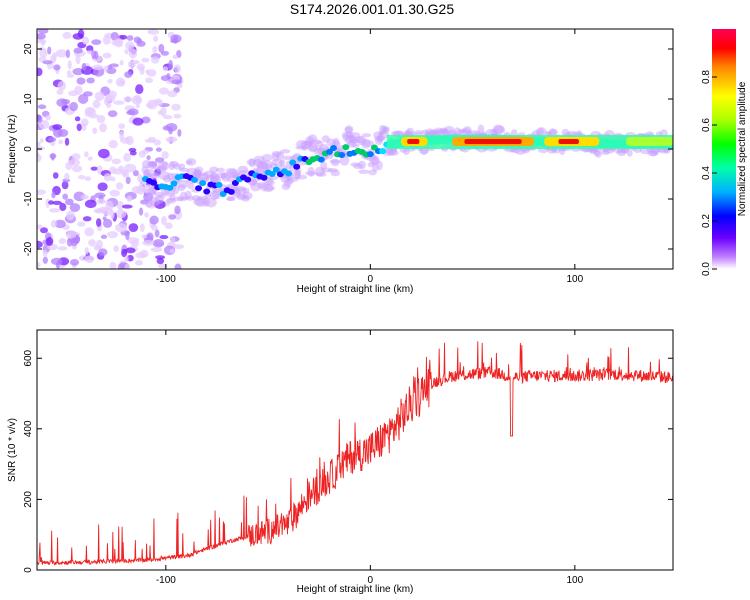 This screenshot has height=600, width=750. What do you see at coordinates (28, 248) in the screenshot?
I see `y-tick-label: -20` at bounding box center [28, 248].